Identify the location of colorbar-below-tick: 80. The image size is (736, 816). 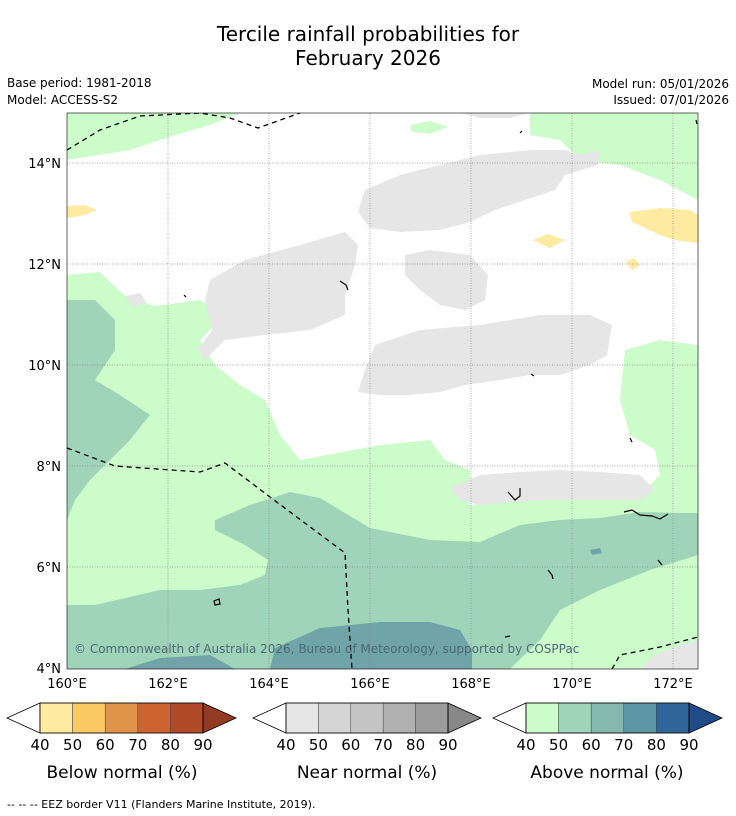
(170, 745).